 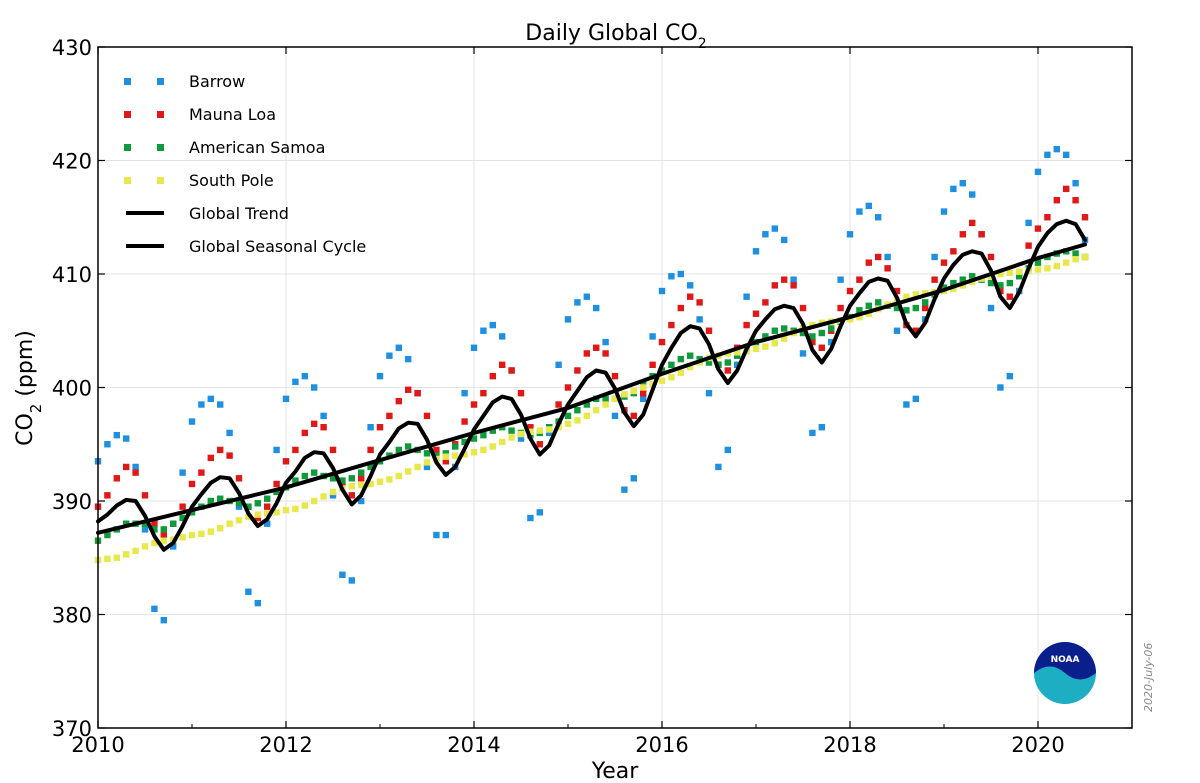 I want to click on legend-item-american-samoa: American Samoa, so click(x=224, y=147).